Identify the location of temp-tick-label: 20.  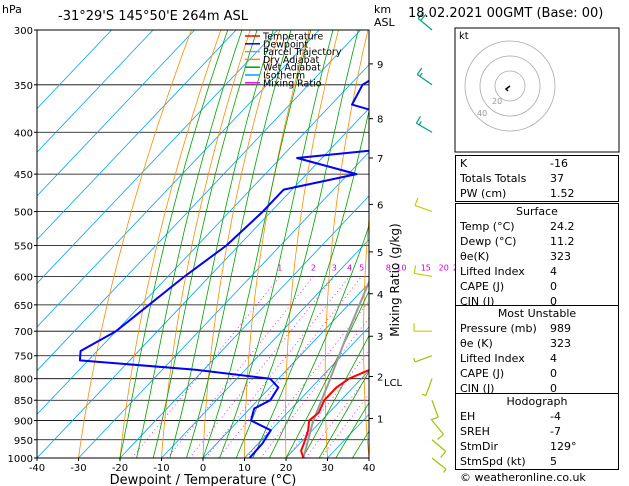
(286, 468).